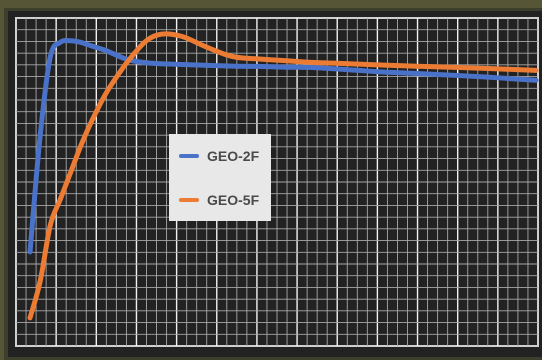  I want to click on legend-item-geo-2f: GEO-2F, so click(219, 156).